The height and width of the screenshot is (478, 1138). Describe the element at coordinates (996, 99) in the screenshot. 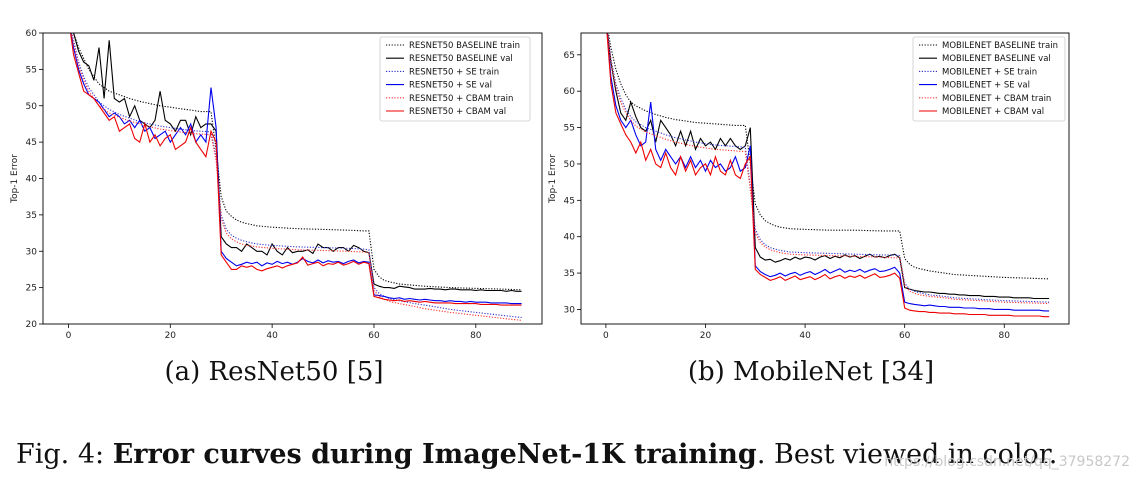

I see `legend-label: MOBILENET + CBAM train` at that location.